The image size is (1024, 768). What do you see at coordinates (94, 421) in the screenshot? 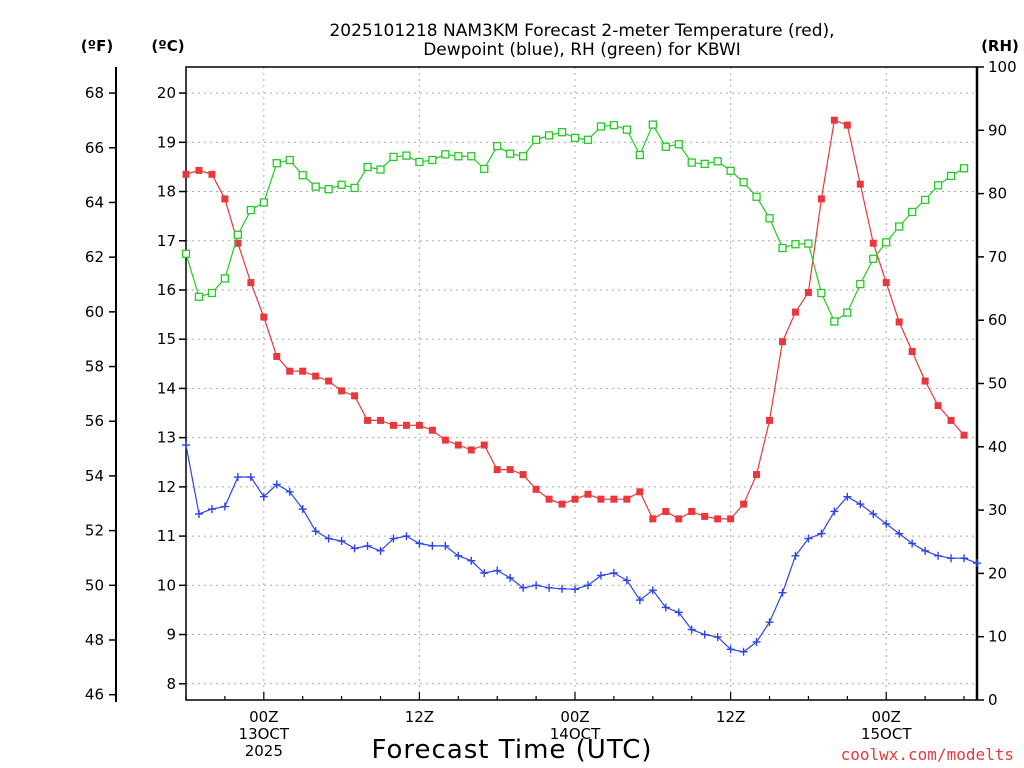
I see `fahrenheit-tick-label: 56` at bounding box center [94, 421].